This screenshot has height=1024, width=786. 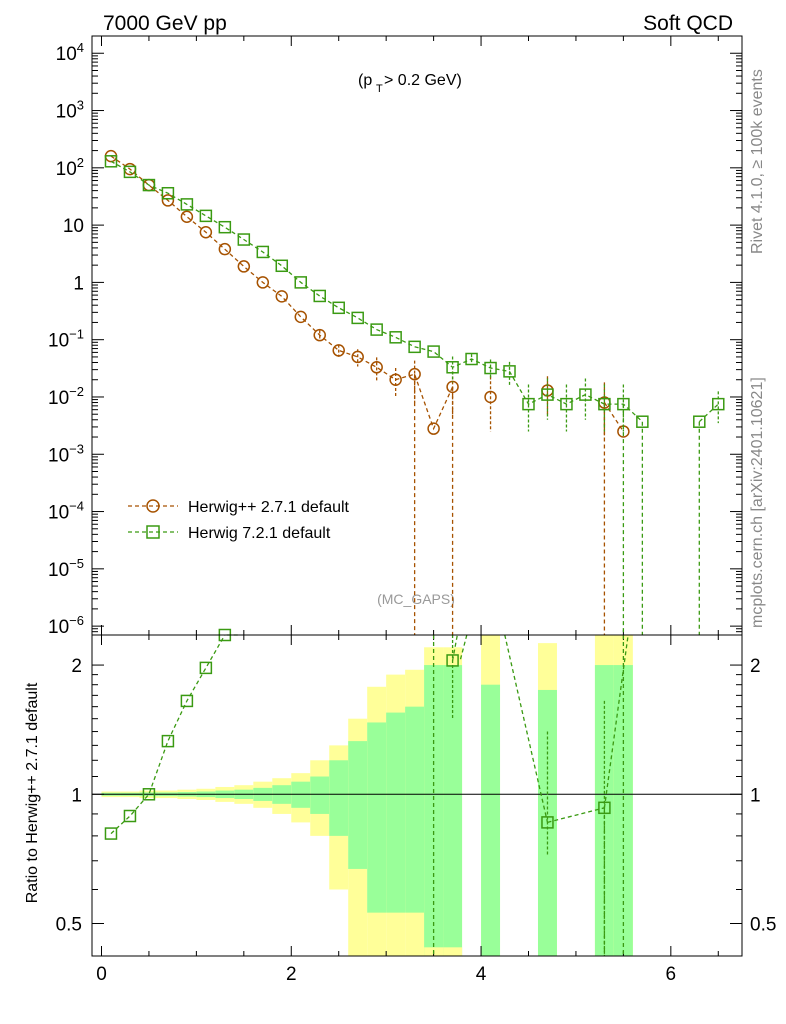 What do you see at coordinates (66, 625) in the screenshot?
I see `y-tick-label: 10⁻⁶` at bounding box center [66, 625].